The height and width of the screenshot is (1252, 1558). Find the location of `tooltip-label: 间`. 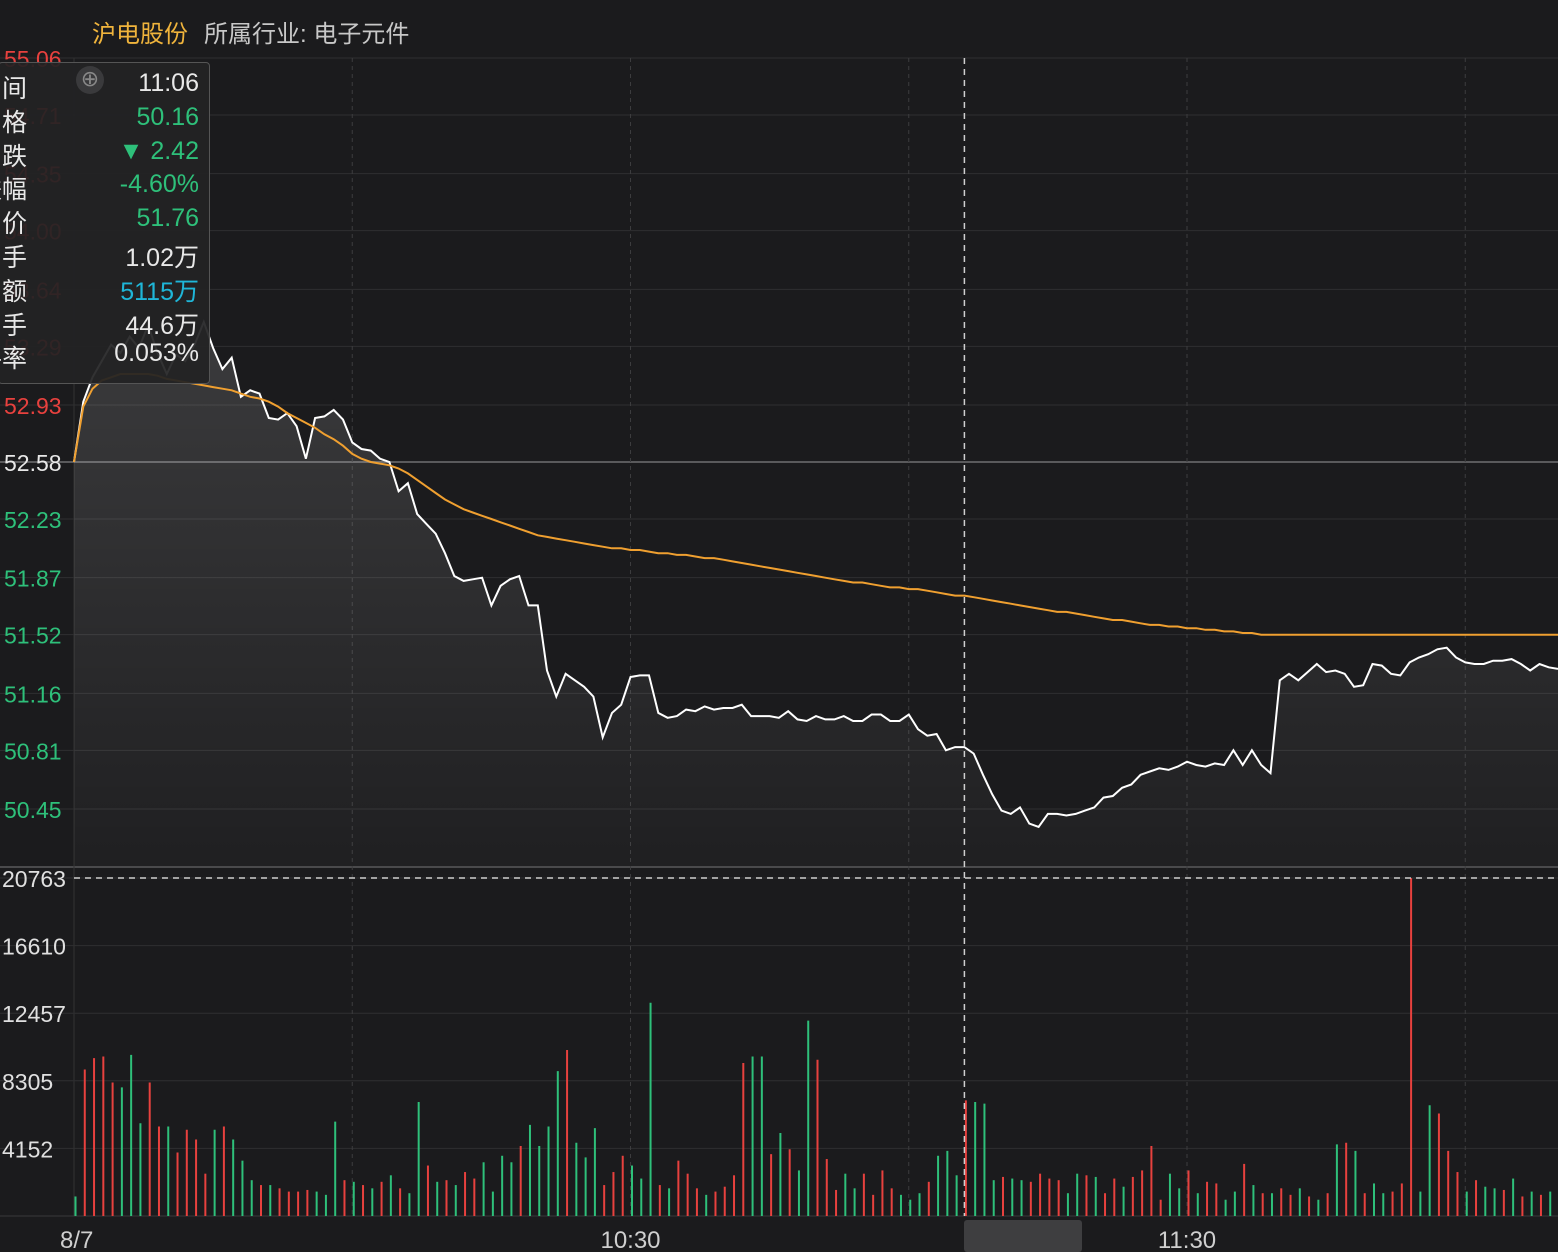

tooltip-label: 间 is located at coordinates (14, 89).